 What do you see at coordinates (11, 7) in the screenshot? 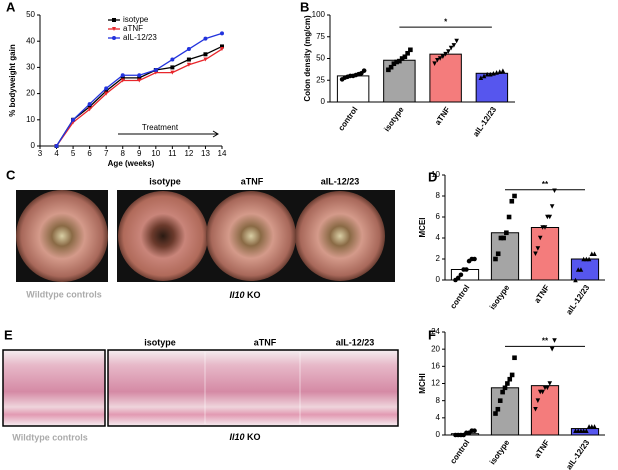
I see `panel-letter: A` at bounding box center [11, 7].